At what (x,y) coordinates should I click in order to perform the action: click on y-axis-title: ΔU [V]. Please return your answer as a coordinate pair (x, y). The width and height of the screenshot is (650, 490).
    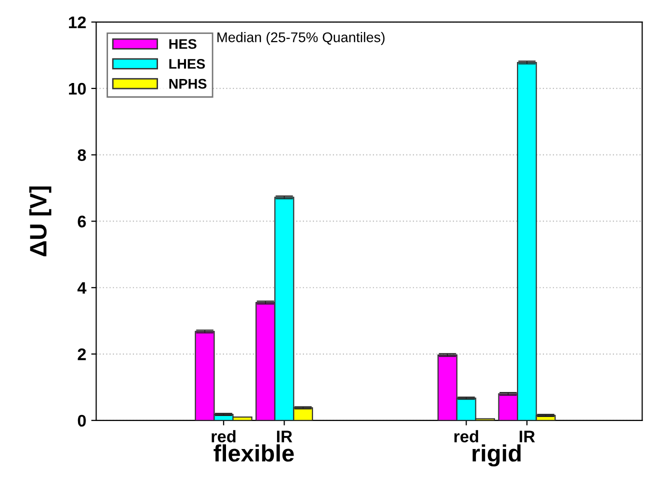
    Looking at the image, I should click on (40, 221).